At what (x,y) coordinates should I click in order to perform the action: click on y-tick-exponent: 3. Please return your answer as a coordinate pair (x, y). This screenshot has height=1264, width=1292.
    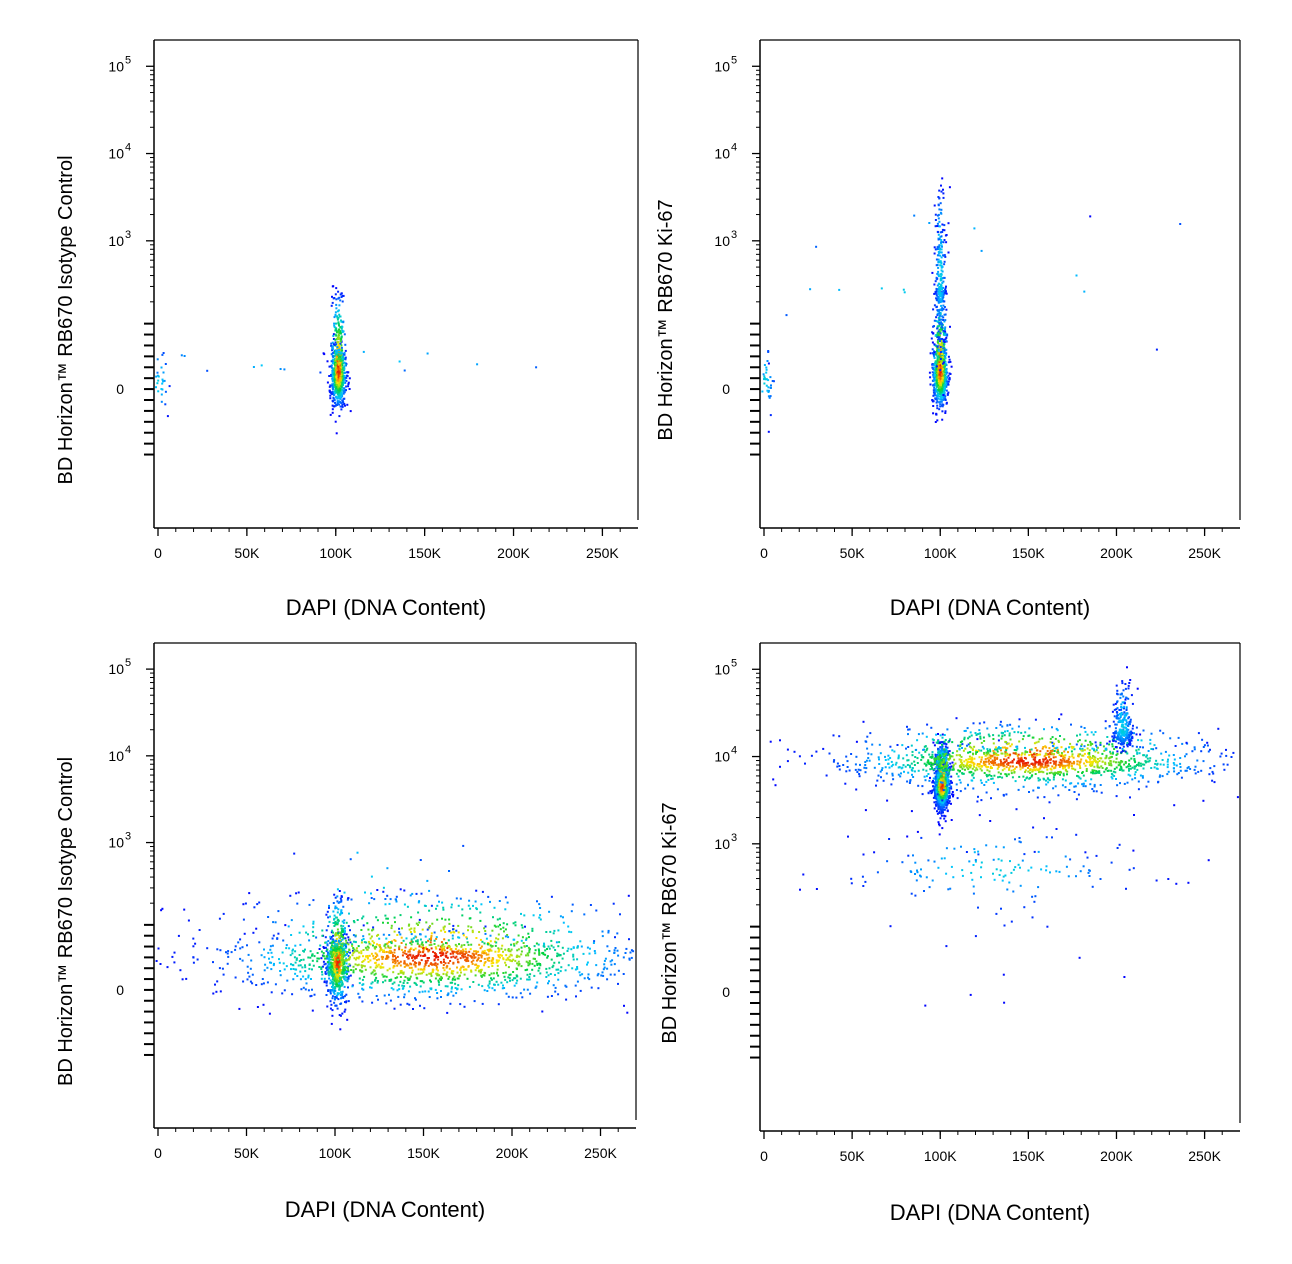
    Looking at the image, I should click on (128, 235).